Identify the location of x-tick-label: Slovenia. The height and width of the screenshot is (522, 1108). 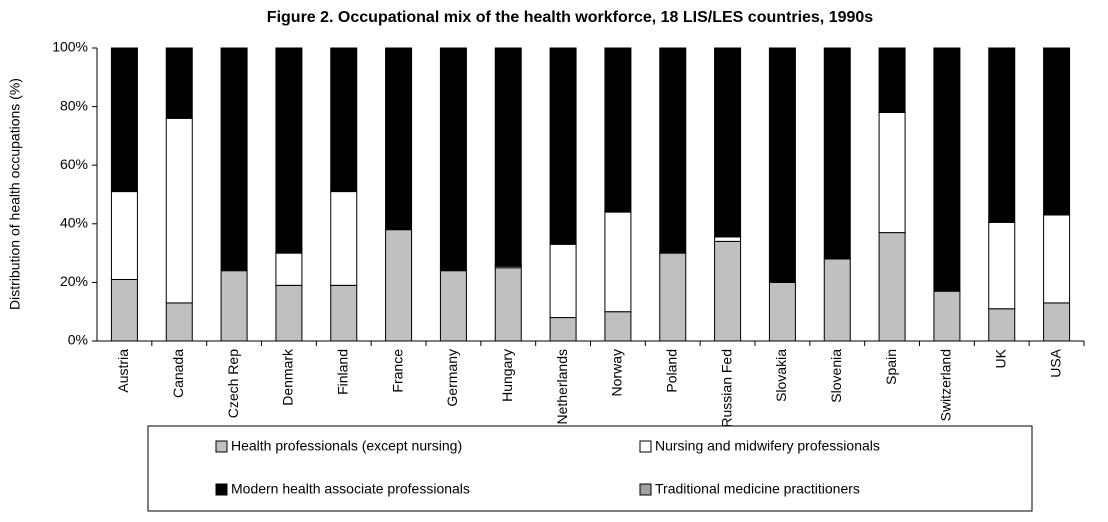
(836, 376).